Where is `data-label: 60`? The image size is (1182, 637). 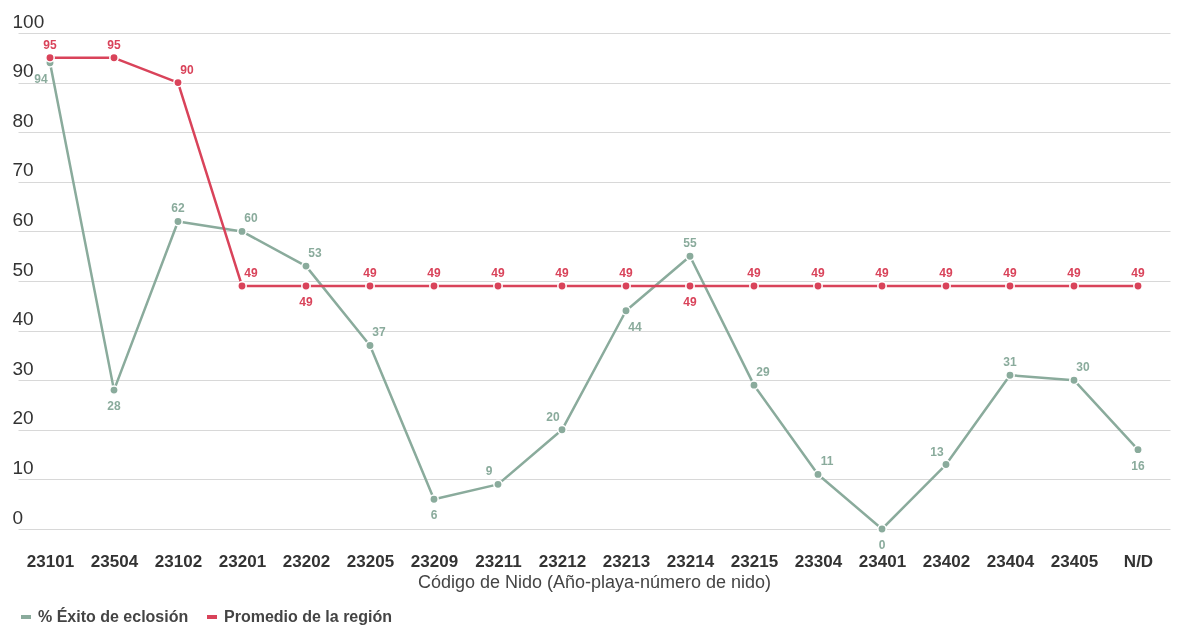 data-label: 60 is located at coordinates (251, 218).